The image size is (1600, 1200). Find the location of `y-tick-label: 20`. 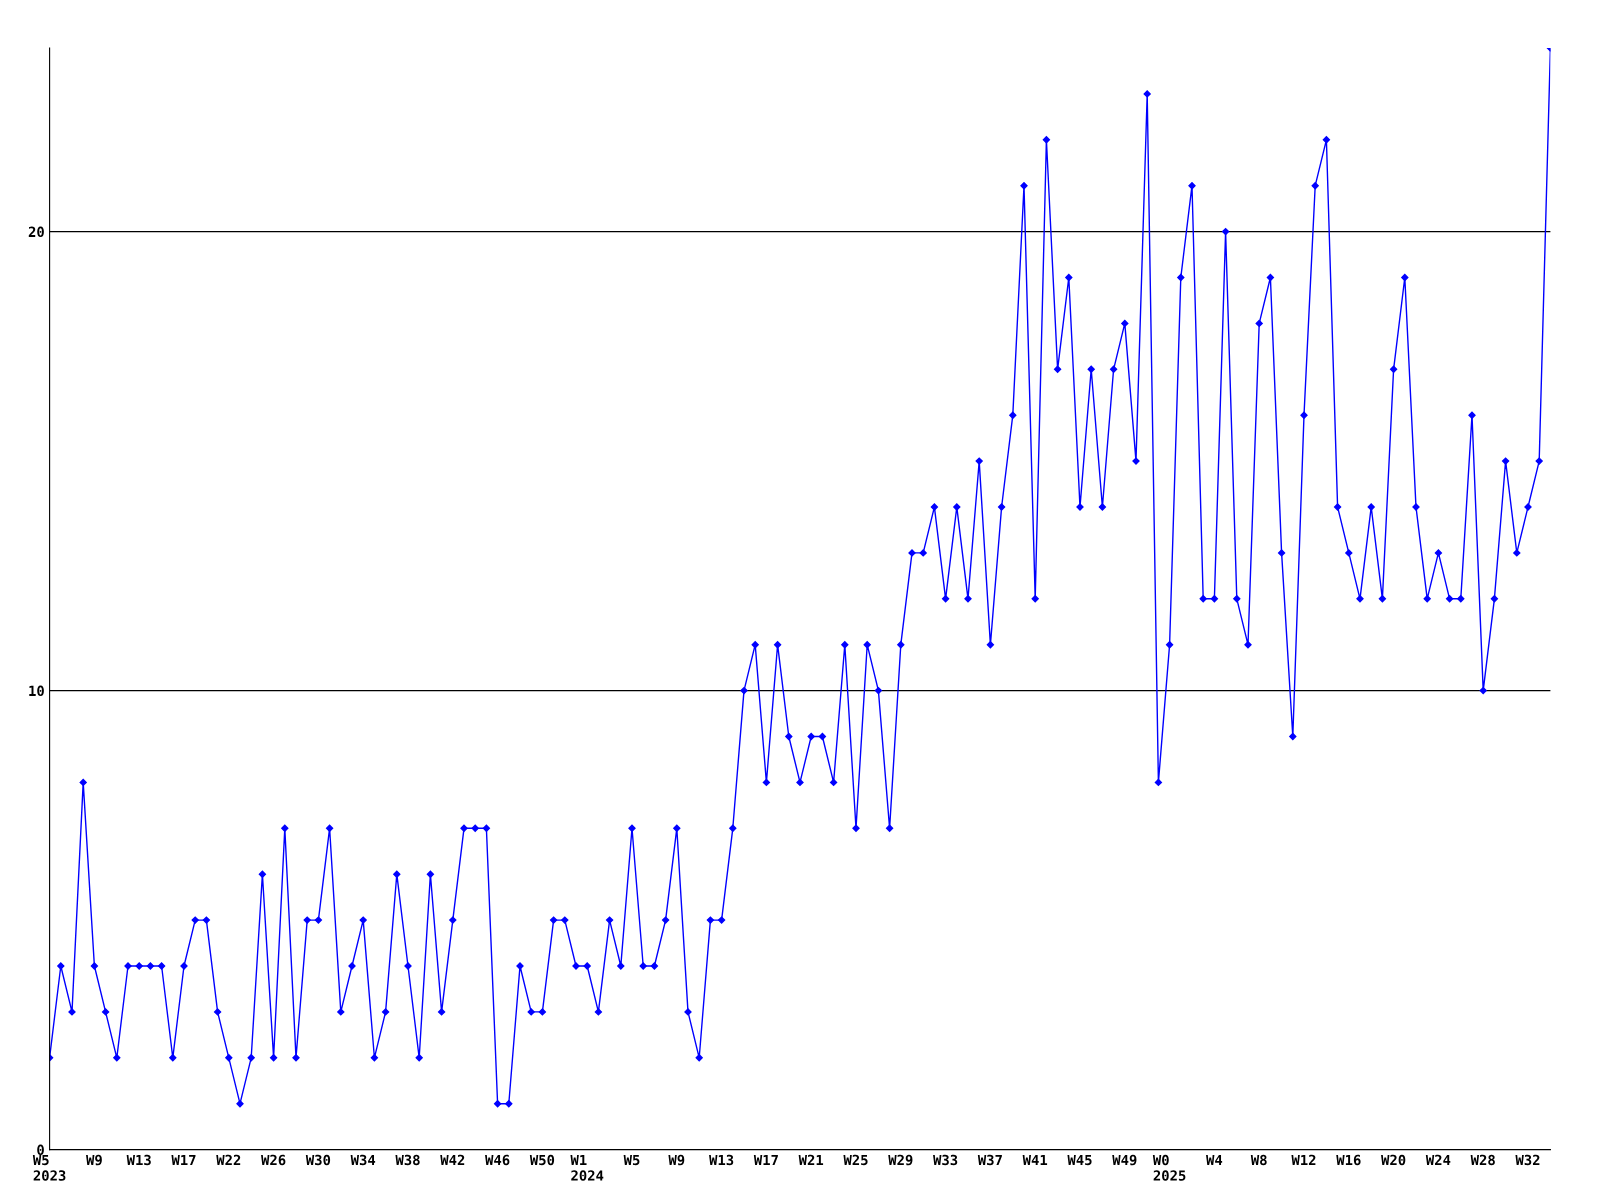

y-tick-label: 20 is located at coordinates (36, 232).